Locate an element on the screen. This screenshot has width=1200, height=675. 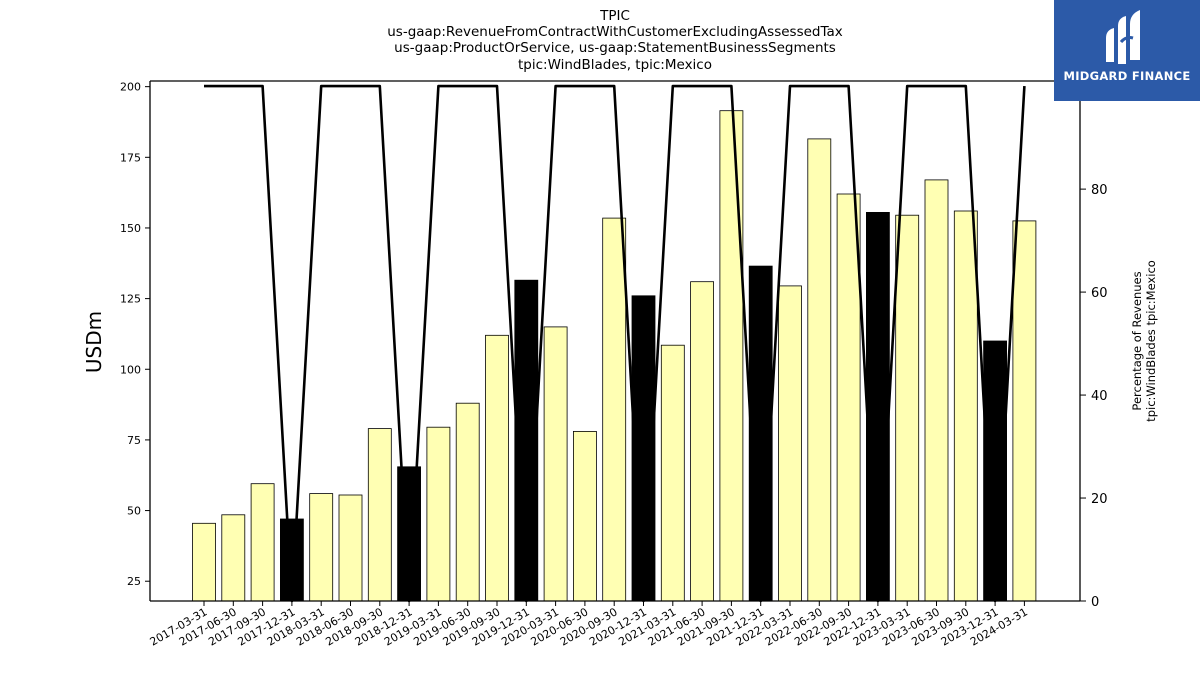
logo-text: MIDGARD FINANCE is located at coordinates (1127, 76).